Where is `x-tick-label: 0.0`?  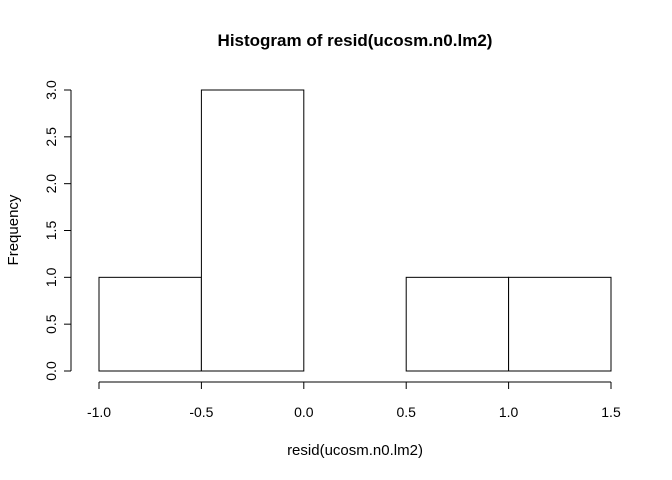
x-tick-label: 0.0 is located at coordinates (304, 412).